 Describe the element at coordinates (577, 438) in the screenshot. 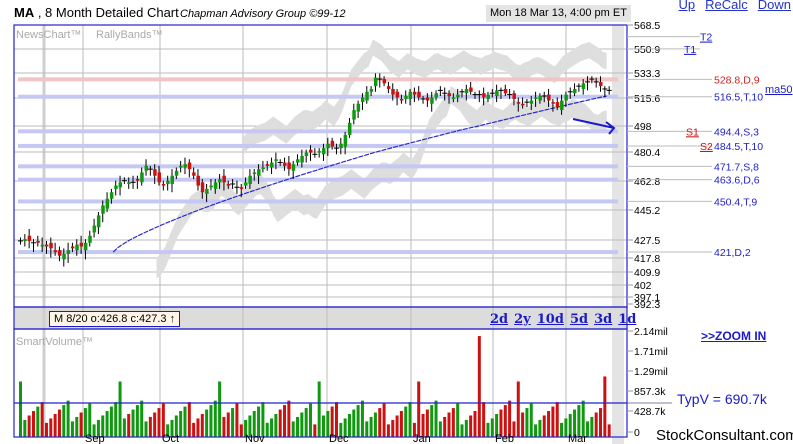

I see `svg-text: Mar` at that location.